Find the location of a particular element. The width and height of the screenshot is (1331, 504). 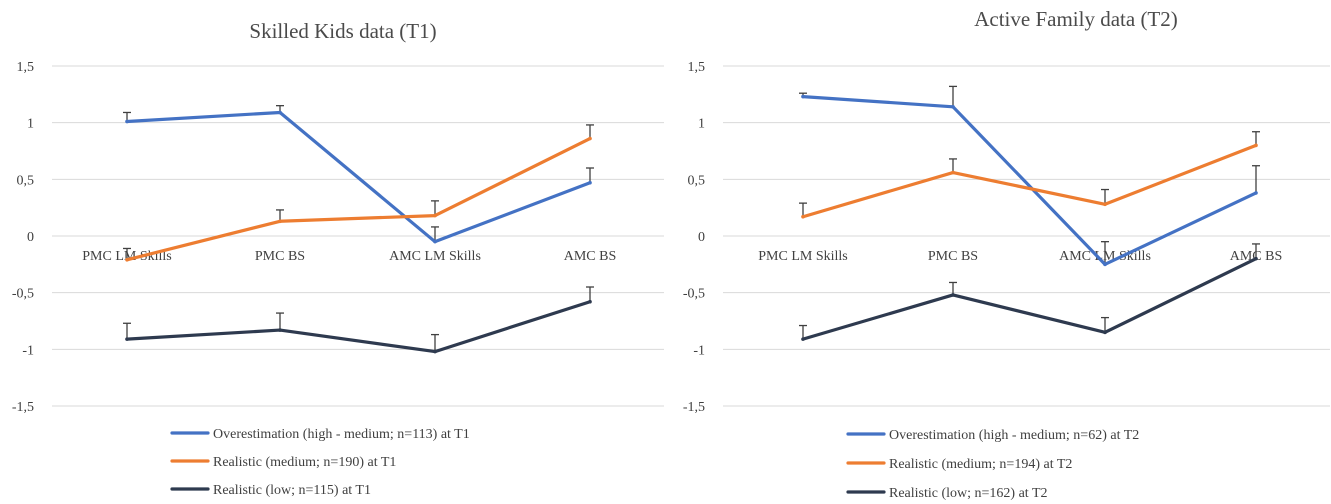

legend-label: Realistic (medium; n=190) at T1 is located at coordinates (304, 462).